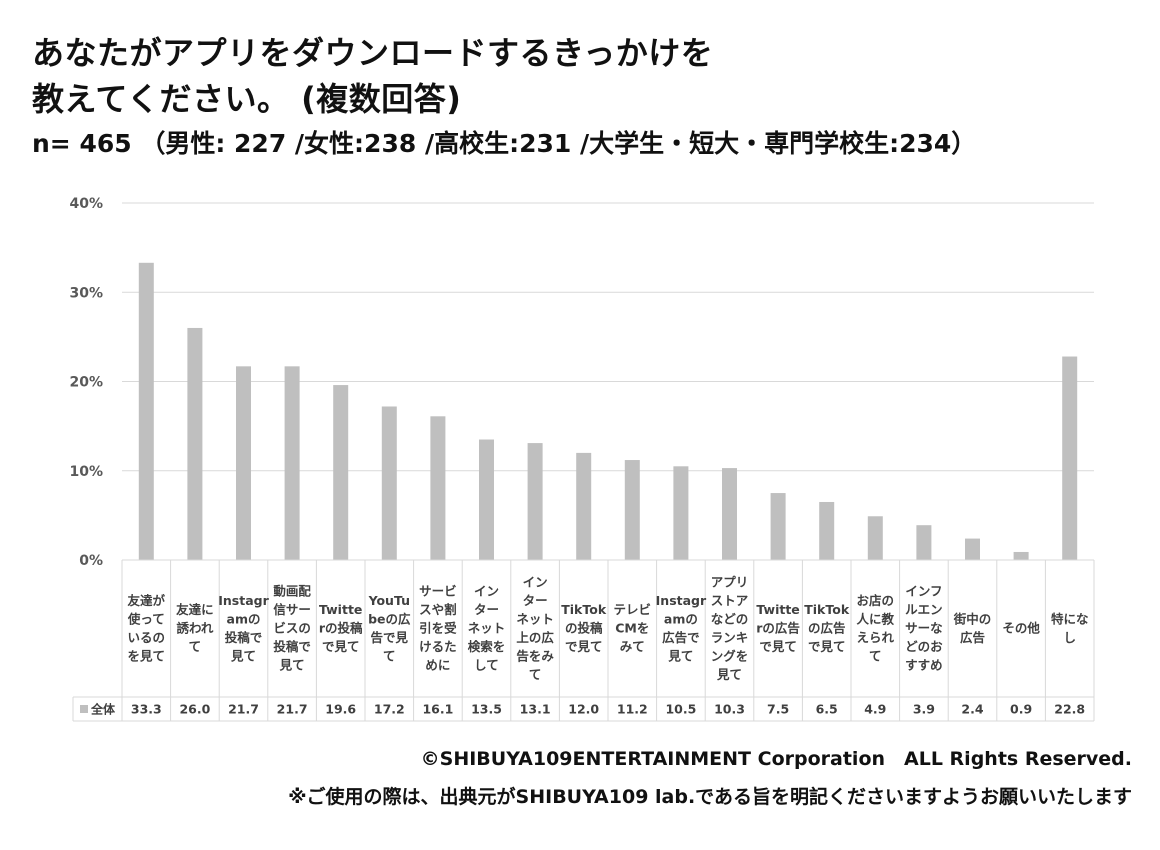 The height and width of the screenshot is (850, 1160). What do you see at coordinates (194, 609) in the screenshot?
I see `x-category-label-line: 友達に` at bounding box center [194, 609].